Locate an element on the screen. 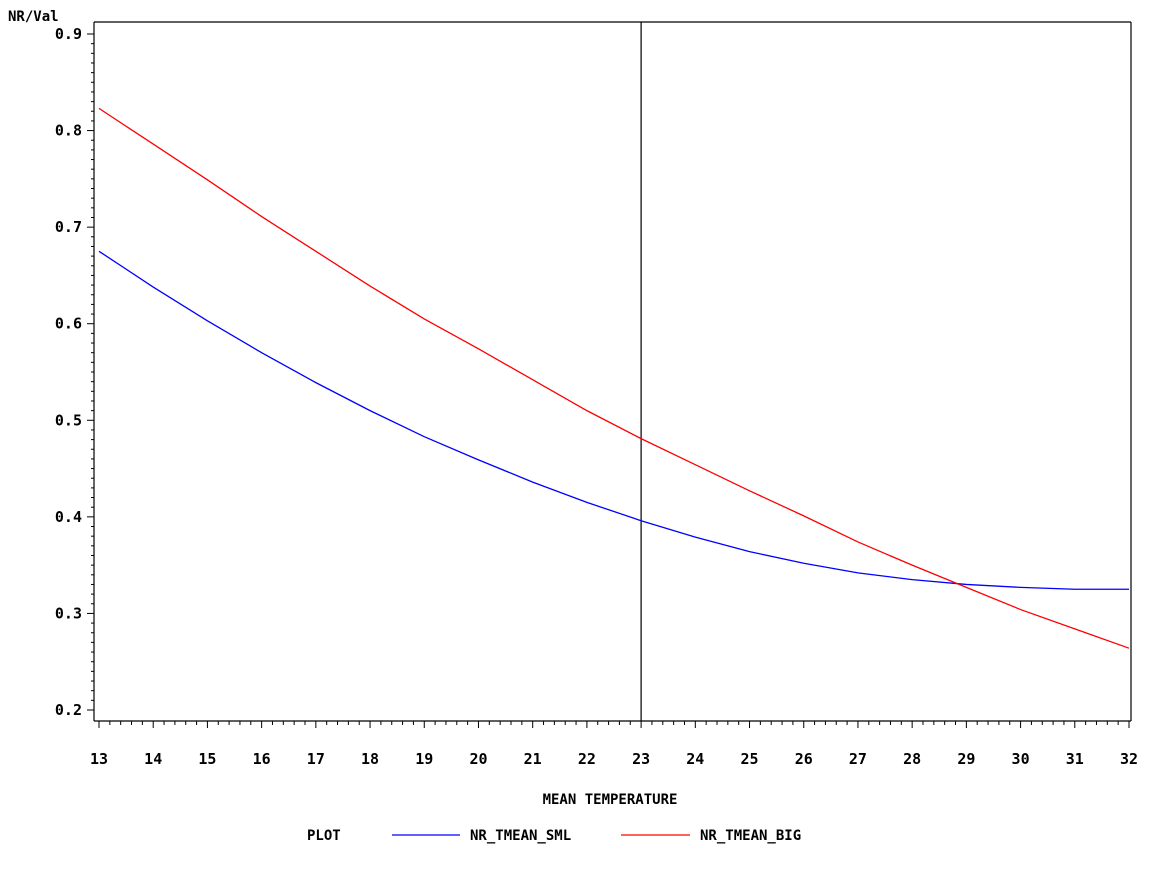  legend: PLOT NR_TMEAN_SML NR_TMEAN_BIG is located at coordinates (554, 836).